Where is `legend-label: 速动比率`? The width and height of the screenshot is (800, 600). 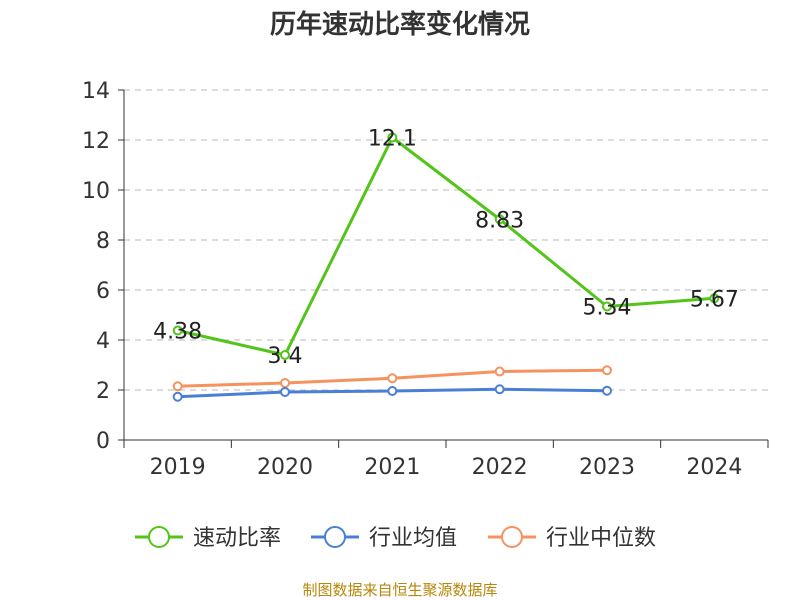 legend-label: 速动比率 is located at coordinates (237, 538).